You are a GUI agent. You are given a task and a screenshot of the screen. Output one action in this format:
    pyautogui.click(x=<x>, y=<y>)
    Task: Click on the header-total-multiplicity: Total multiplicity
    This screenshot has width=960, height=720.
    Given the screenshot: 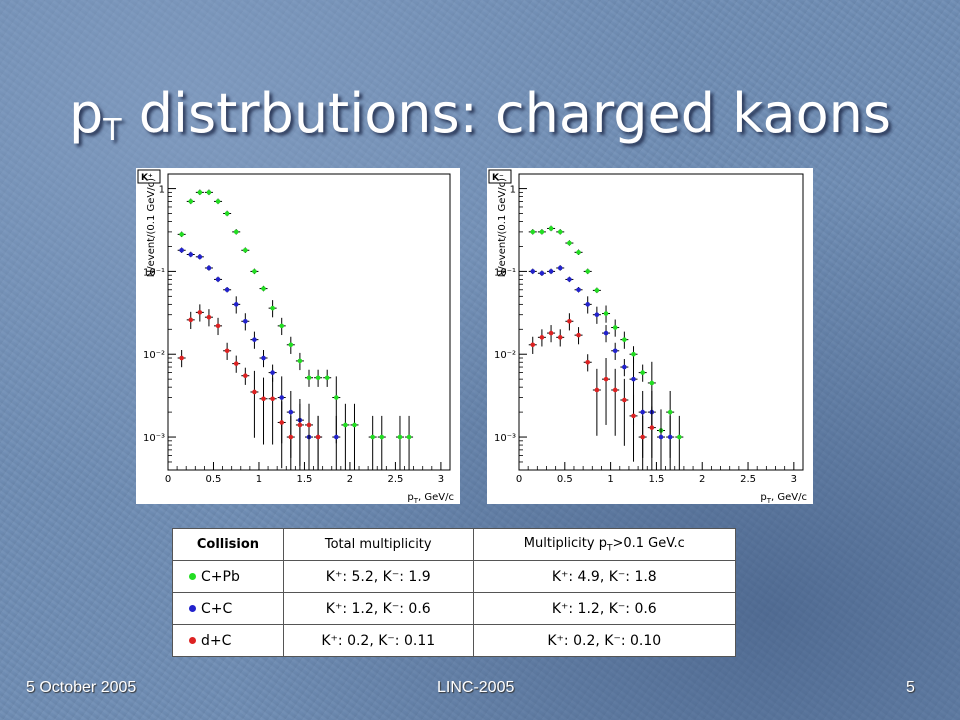 What is the action you would take?
    pyautogui.click(x=378, y=544)
    